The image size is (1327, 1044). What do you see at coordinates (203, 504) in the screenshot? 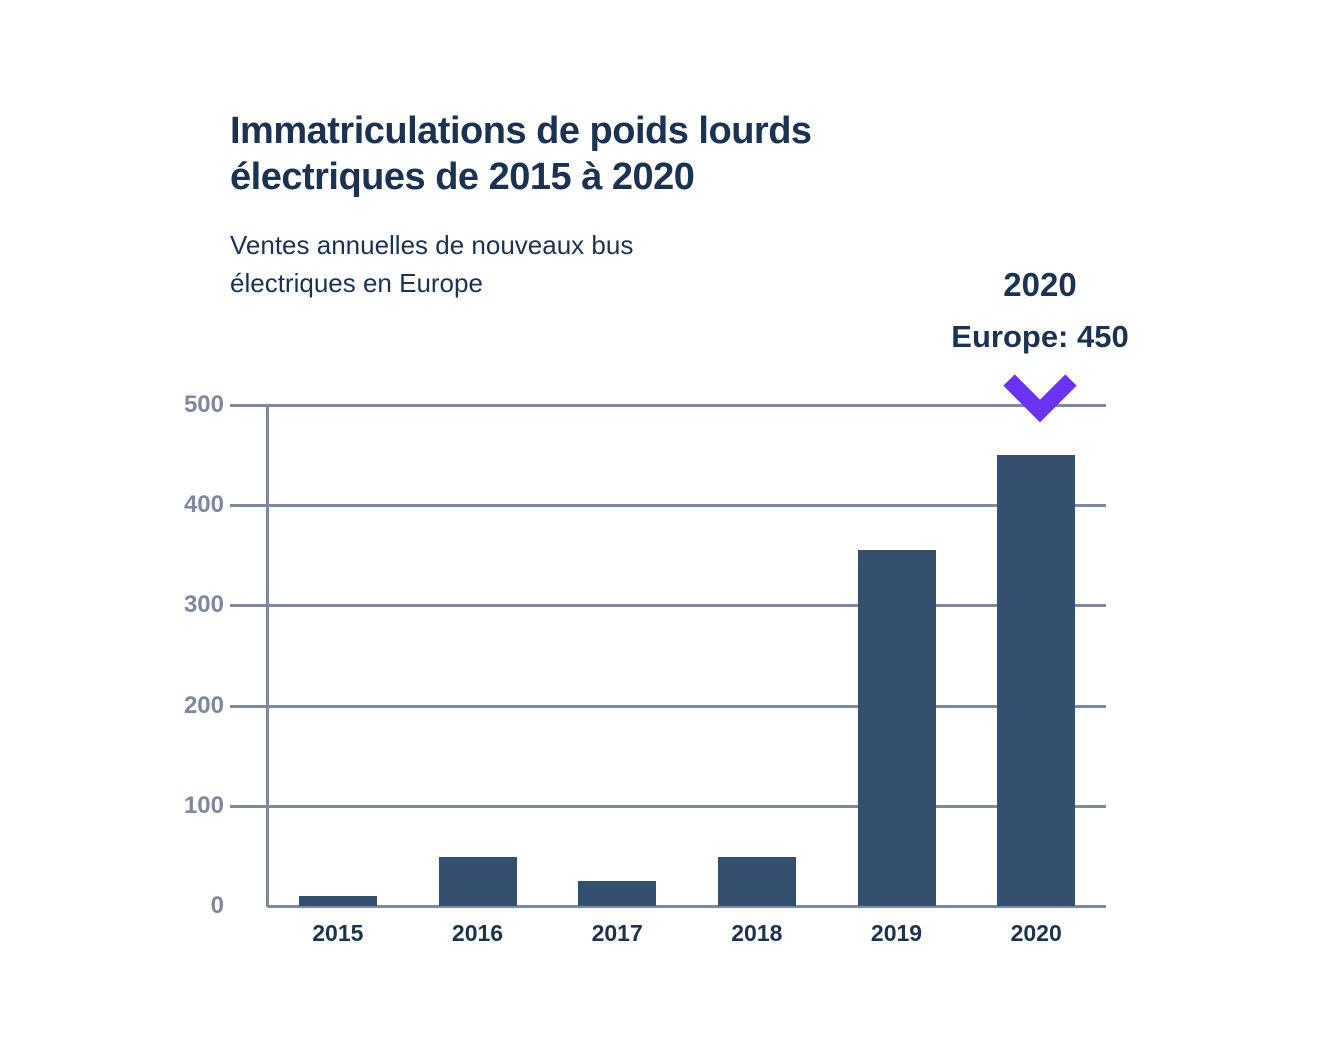
I see `y-axis-label-400: 400` at bounding box center [203, 504].